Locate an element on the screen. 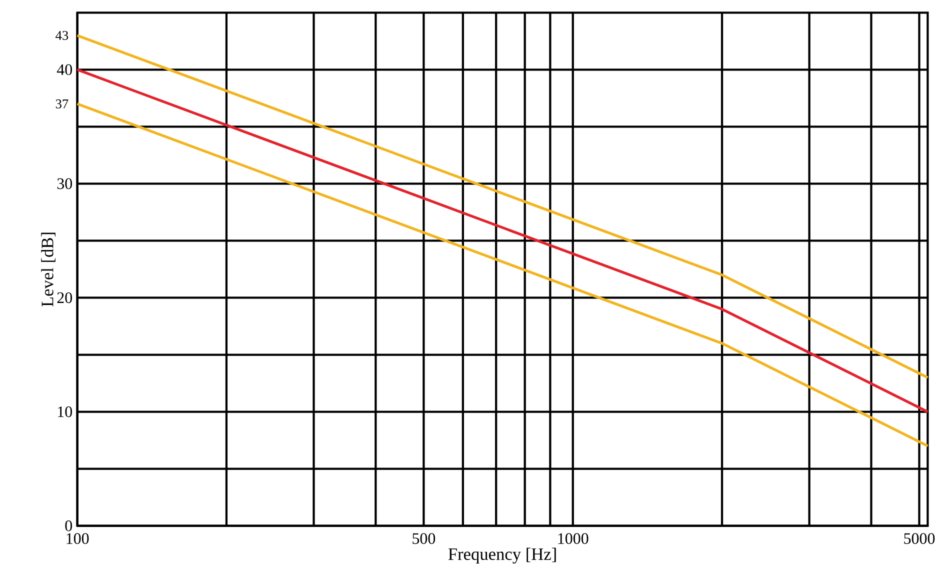 Image resolution: width=951 pixels, height=588 pixels. annotation: 43 is located at coordinates (62, 35).